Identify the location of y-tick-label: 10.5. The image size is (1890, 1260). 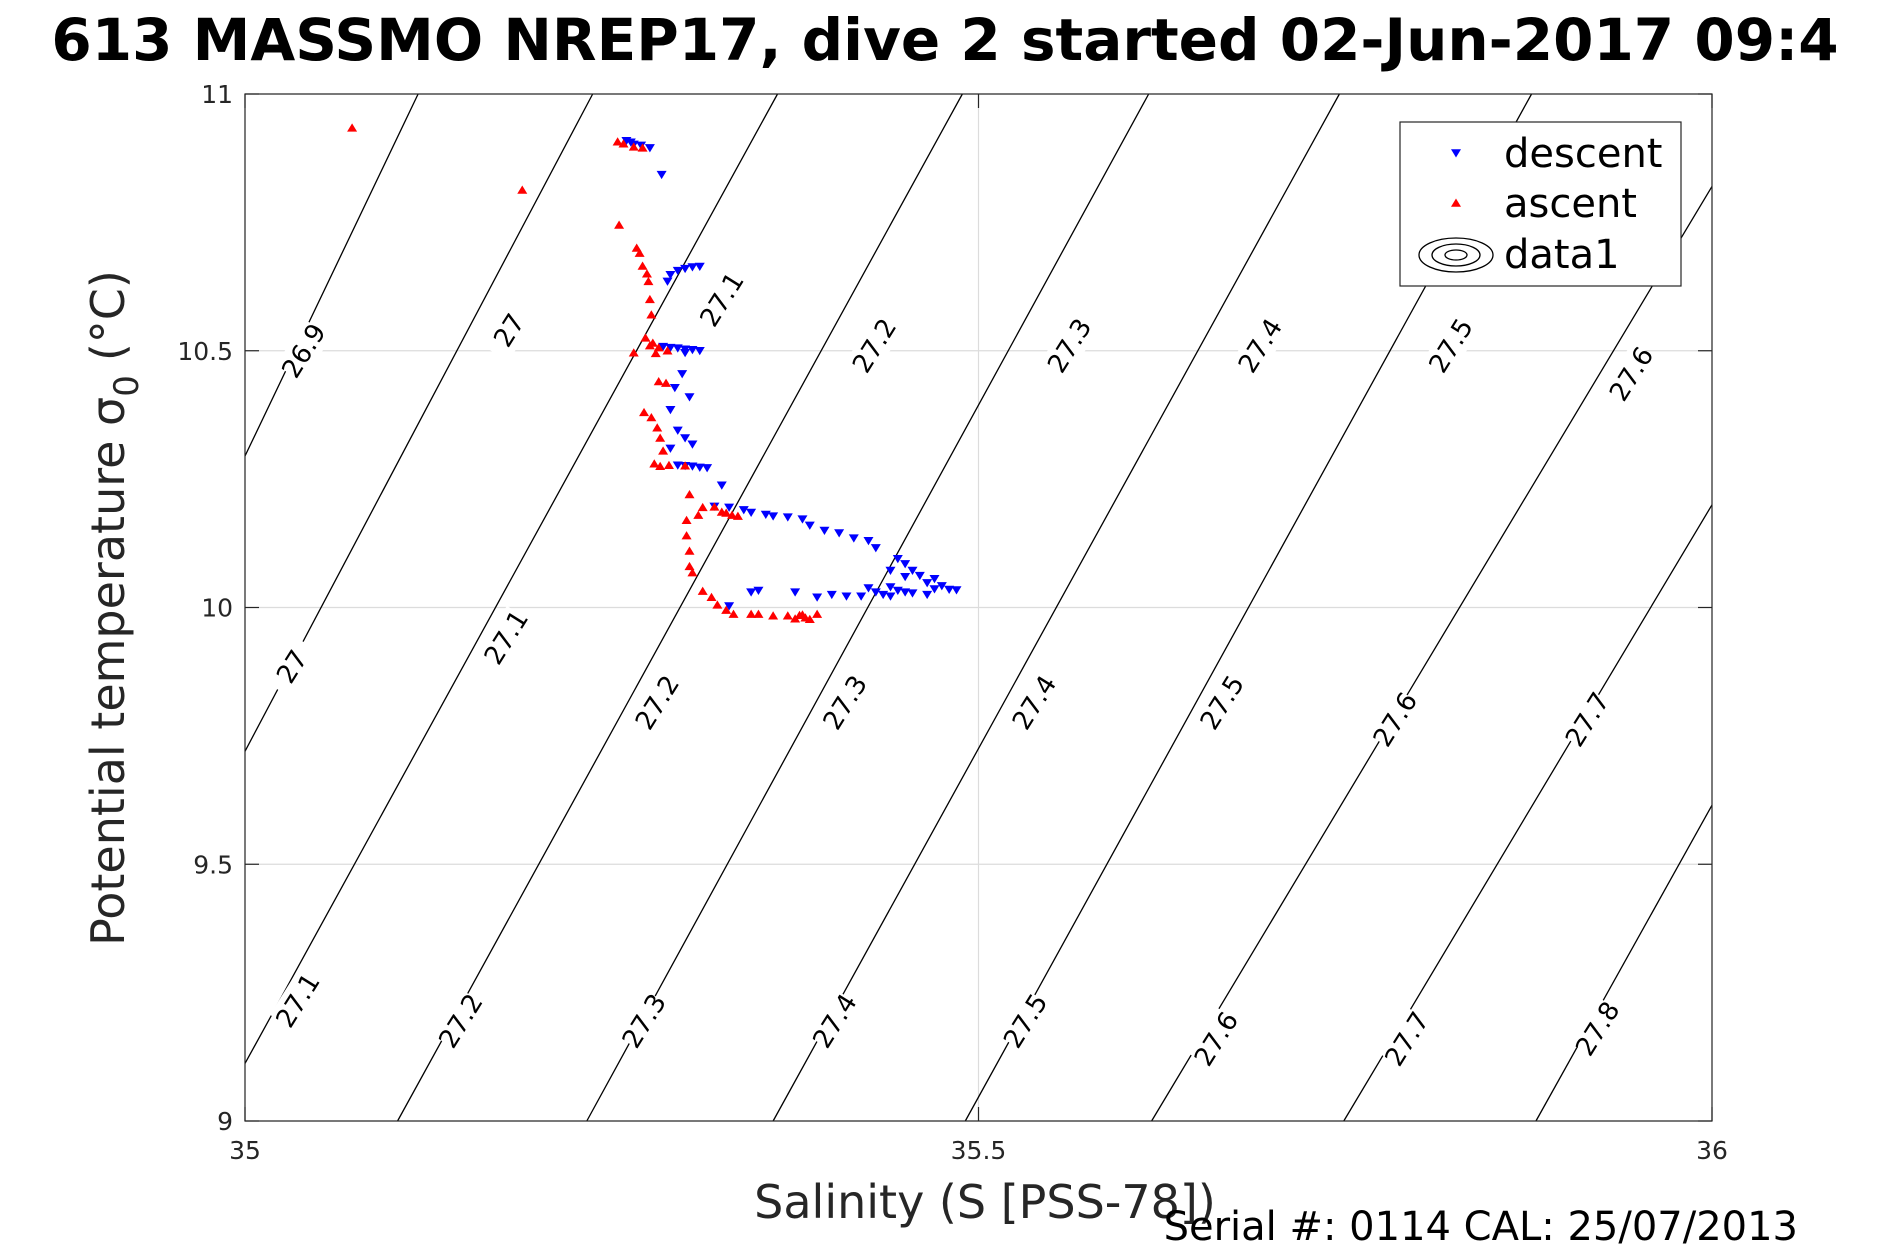
(205, 351).